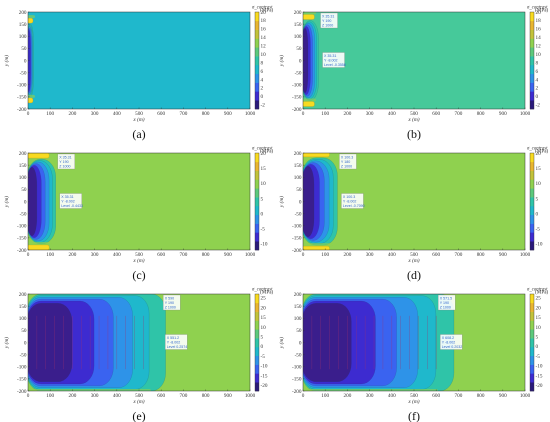  Describe the element at coordinates (257, 60) in the screenshot. I see `colorbar-frame` at that location.